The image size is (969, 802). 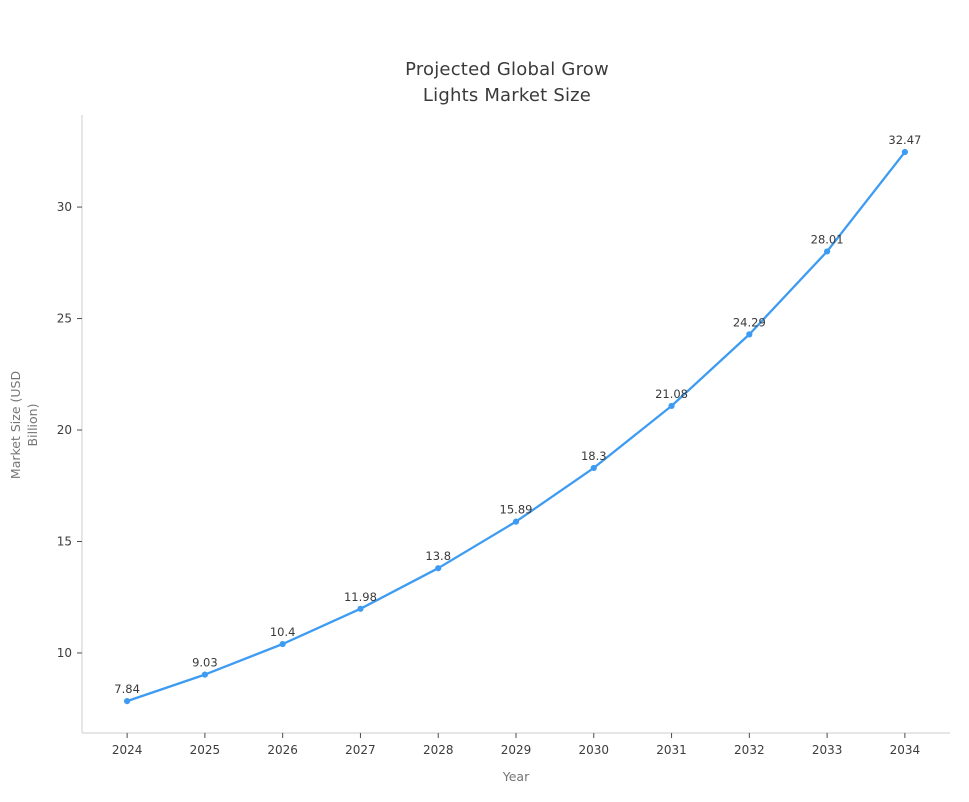 I want to click on data-point-label: 15.89, so click(x=516, y=510).